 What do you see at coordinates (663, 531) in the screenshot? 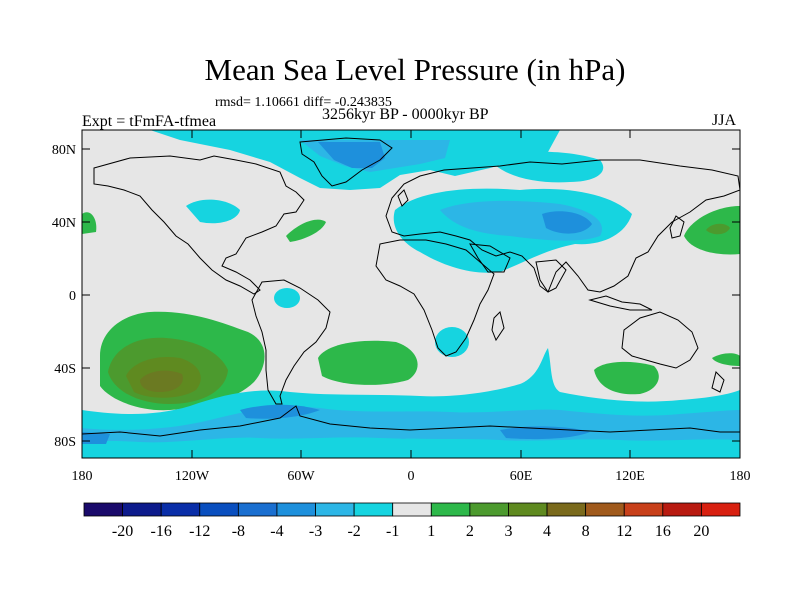
I see `colorbar-label: 16` at bounding box center [663, 531].